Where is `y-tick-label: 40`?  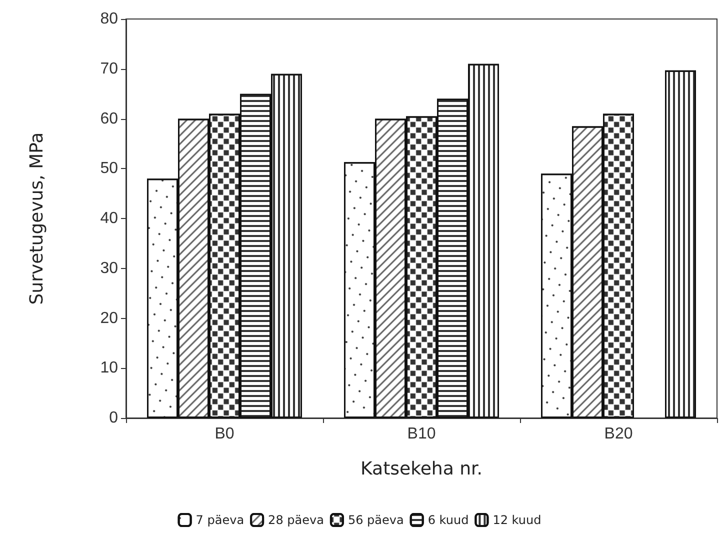 y-tick-label: 40 is located at coordinates (109, 218).